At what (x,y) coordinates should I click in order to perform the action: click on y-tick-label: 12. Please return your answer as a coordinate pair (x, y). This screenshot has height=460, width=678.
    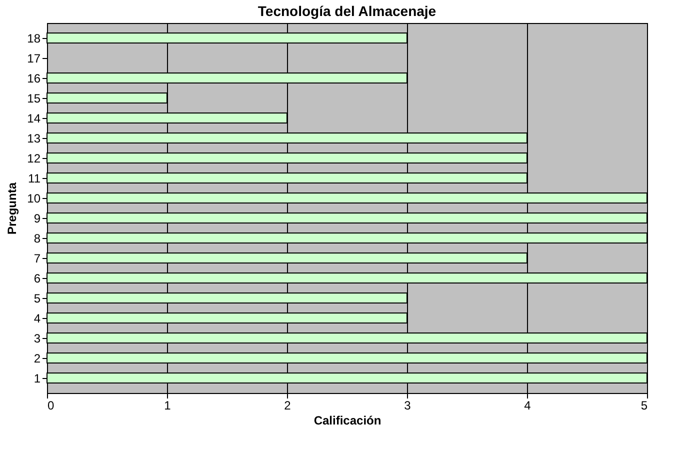
    Looking at the image, I should click on (34, 159).